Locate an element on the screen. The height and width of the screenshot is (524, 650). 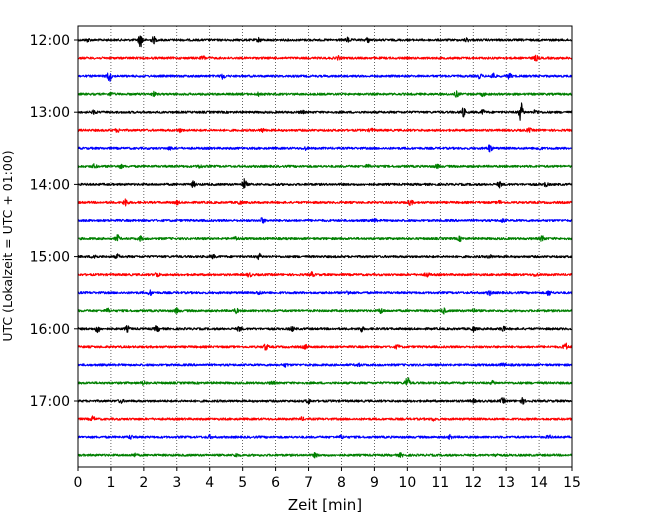
x-tick-label: 0 is located at coordinates (78, 483).